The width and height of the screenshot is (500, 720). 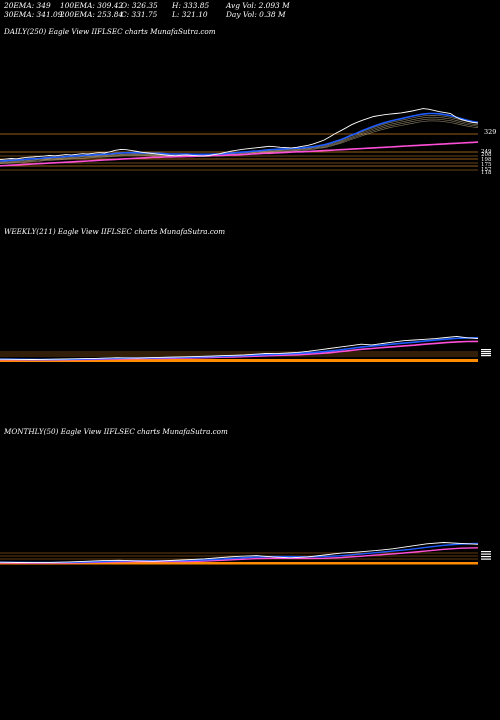 What do you see at coordinates (258, 5) in the screenshot?
I see `avg-vol-value: Avg Vol: 2.093 M` at bounding box center [258, 5].